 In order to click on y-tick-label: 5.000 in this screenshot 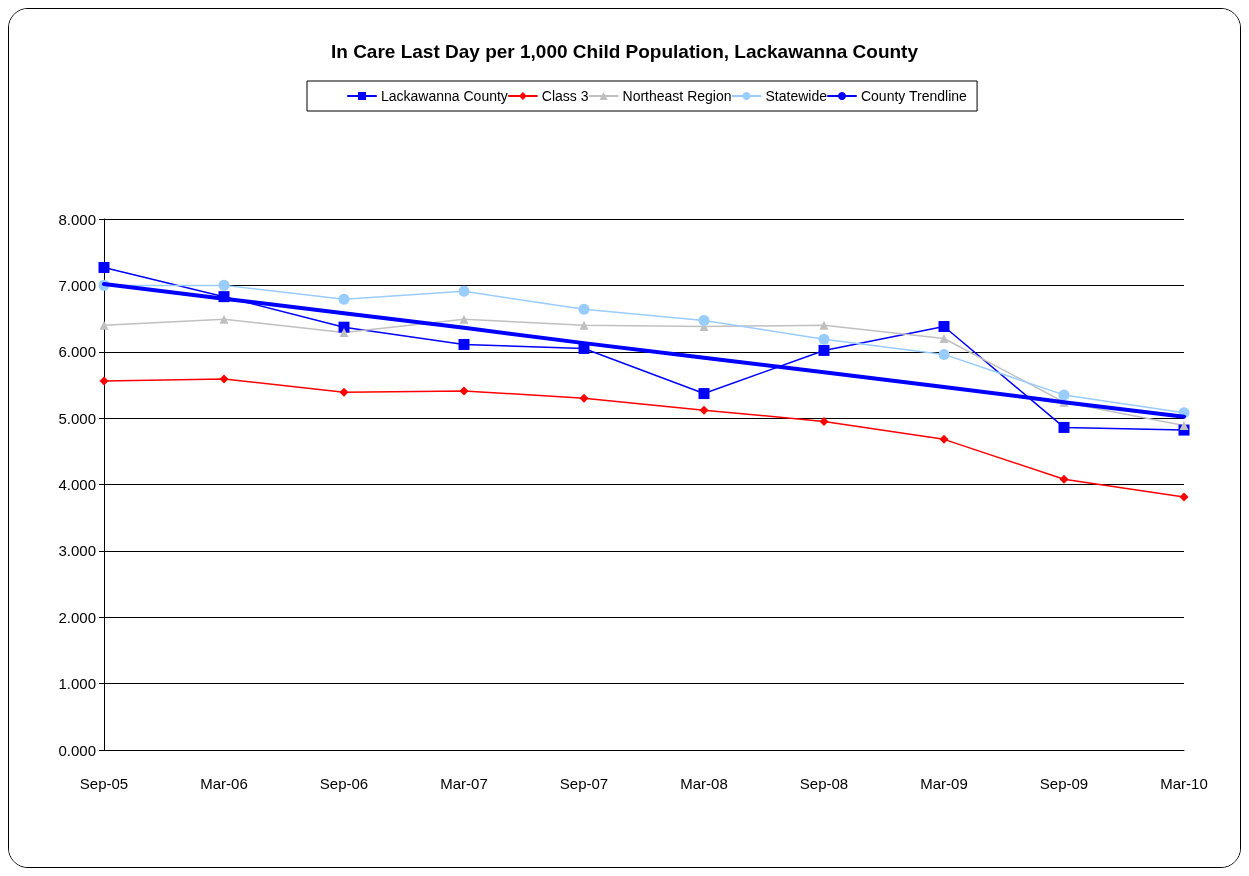, I will do `click(77, 418)`.